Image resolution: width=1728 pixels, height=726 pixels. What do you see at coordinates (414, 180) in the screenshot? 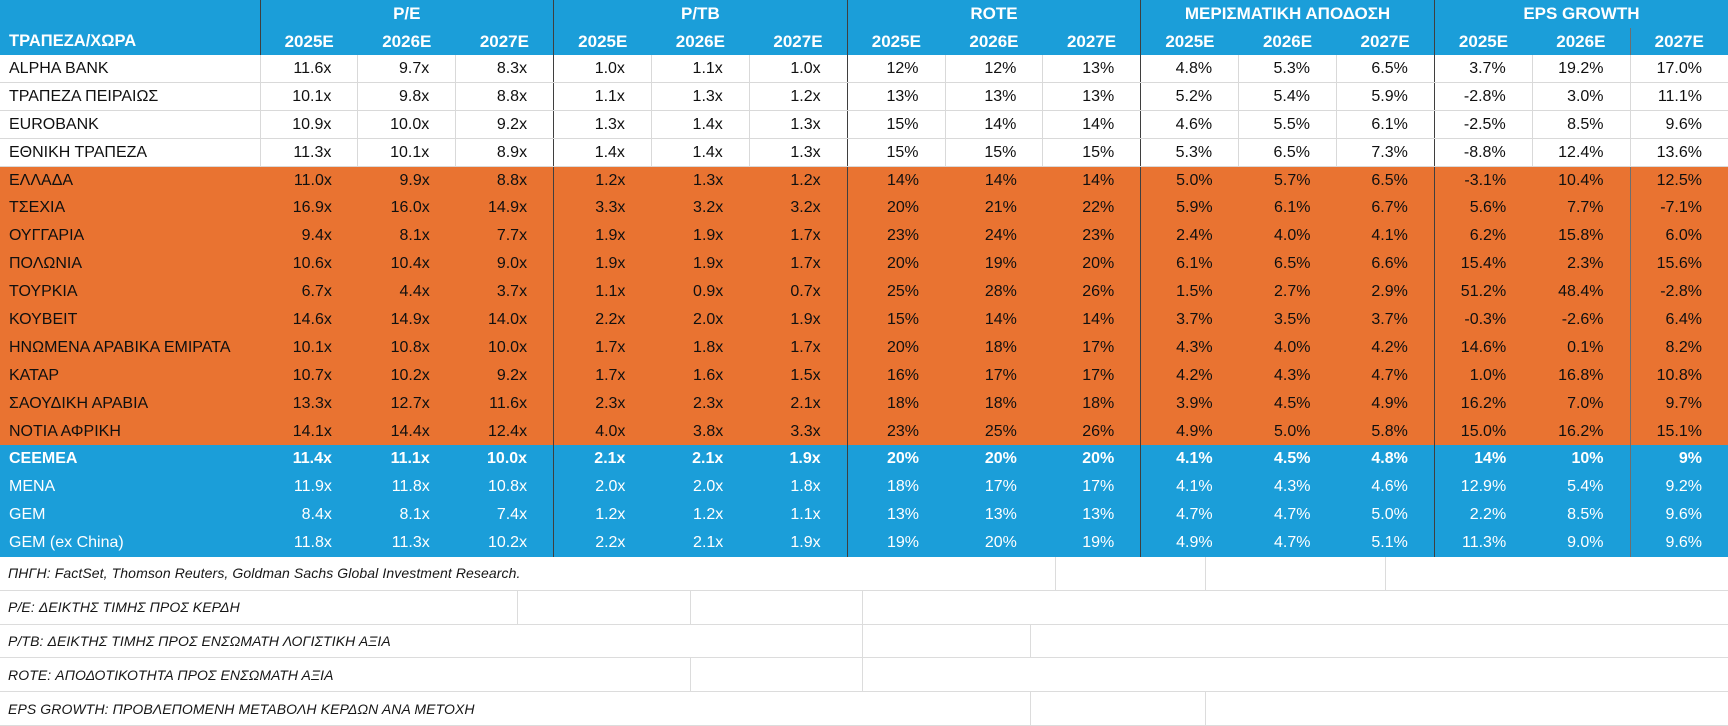
I see `value-cell: 9.9x` at bounding box center [414, 180].